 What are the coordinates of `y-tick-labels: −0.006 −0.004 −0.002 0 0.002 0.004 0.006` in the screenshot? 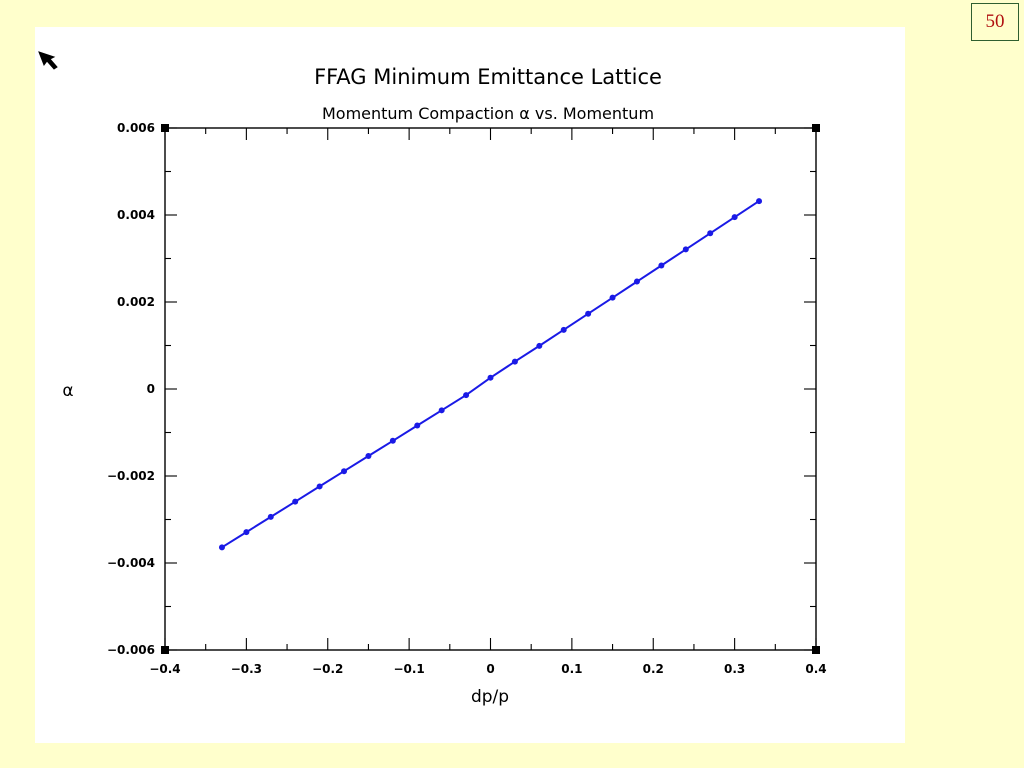 It's located at (131, 389).